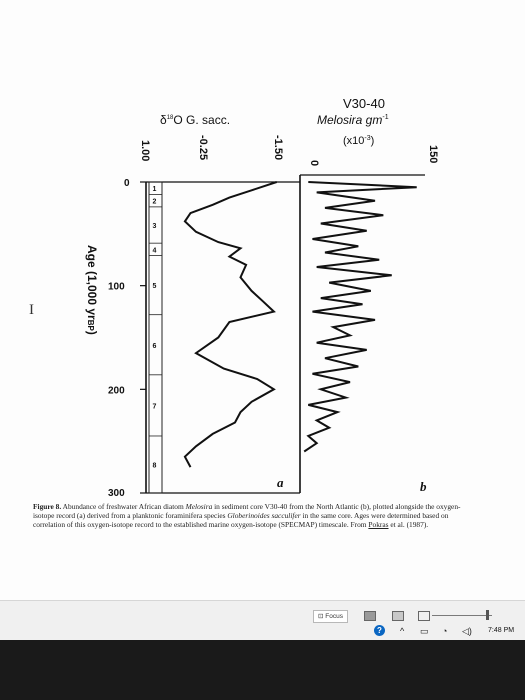 The height and width of the screenshot is (700, 525). I want to click on age-axis-label: Age (1,000 yrBP), so click(92, 290).